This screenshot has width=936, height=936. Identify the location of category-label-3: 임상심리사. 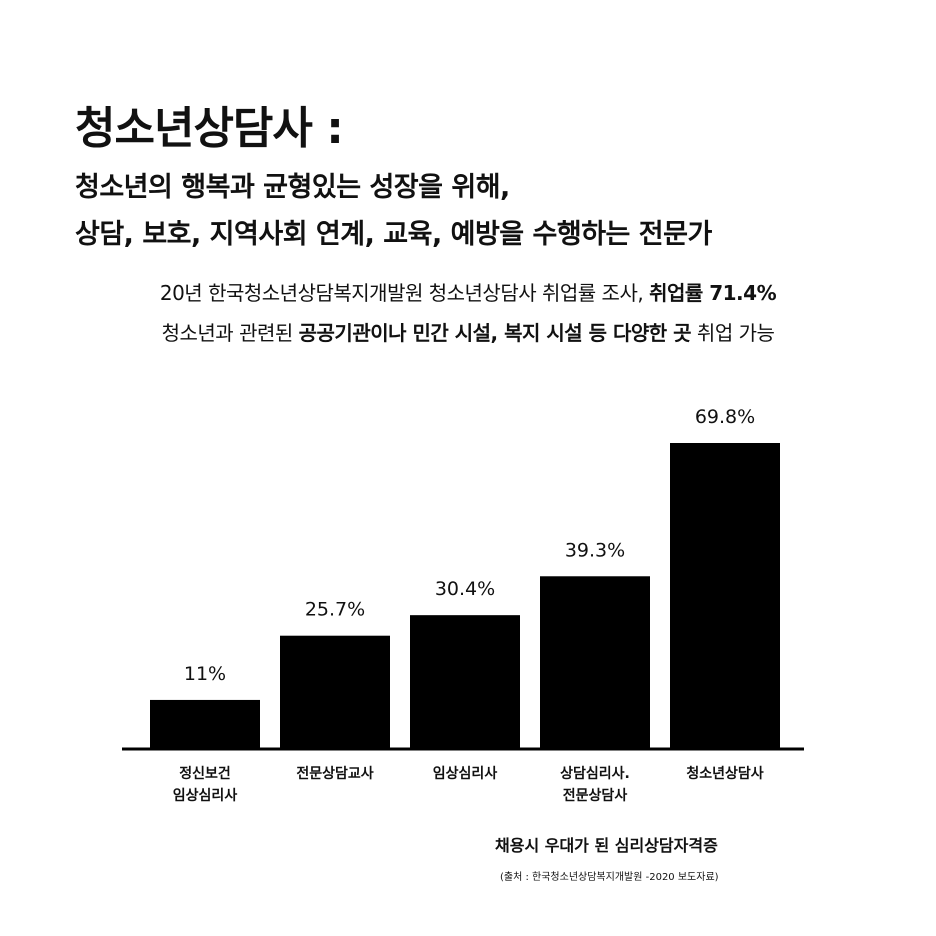
(465, 774).